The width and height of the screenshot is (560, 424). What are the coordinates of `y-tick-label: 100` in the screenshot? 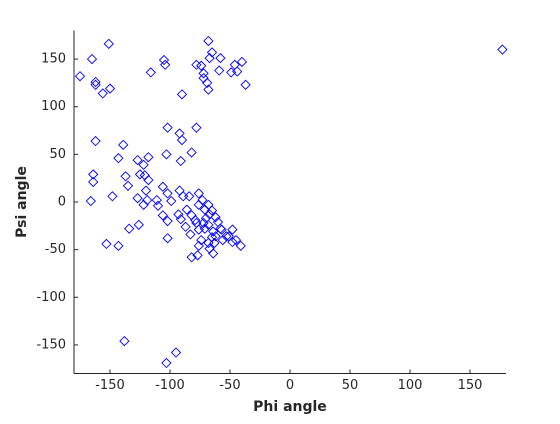 It's located at (53, 106).